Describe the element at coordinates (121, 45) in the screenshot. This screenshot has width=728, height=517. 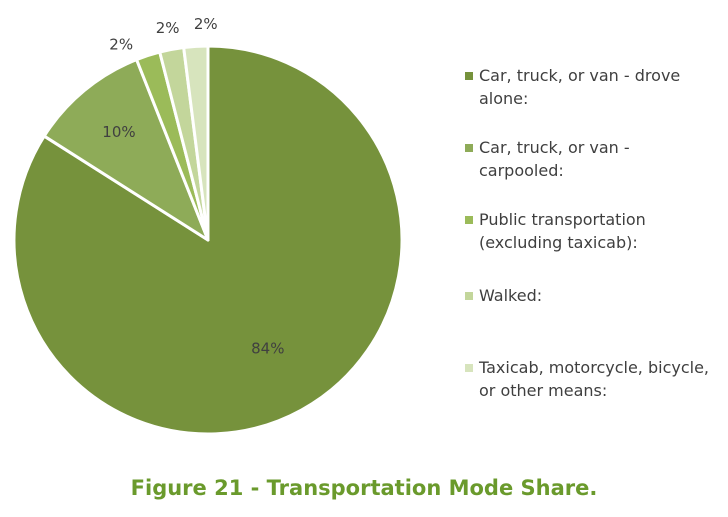
I see `data-label-3: 2%` at that location.